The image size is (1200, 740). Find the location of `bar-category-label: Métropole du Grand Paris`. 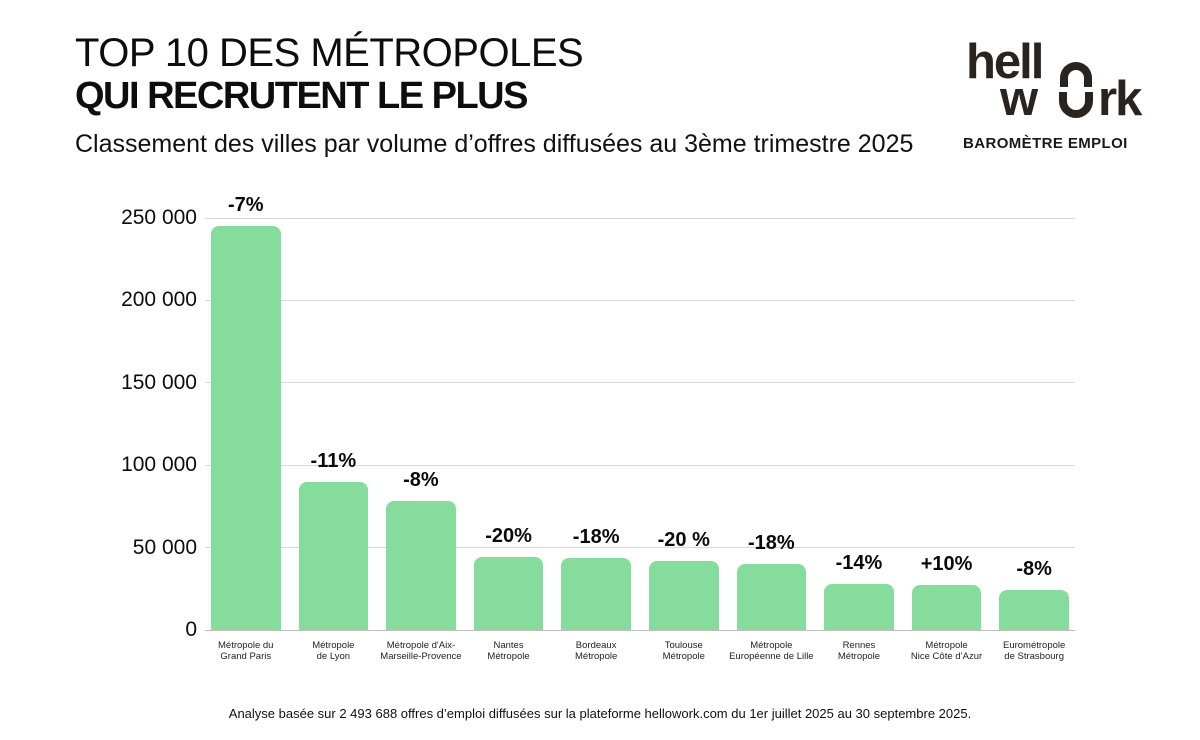

bar-category-label: Métropole du Grand Paris is located at coordinates (246, 651).